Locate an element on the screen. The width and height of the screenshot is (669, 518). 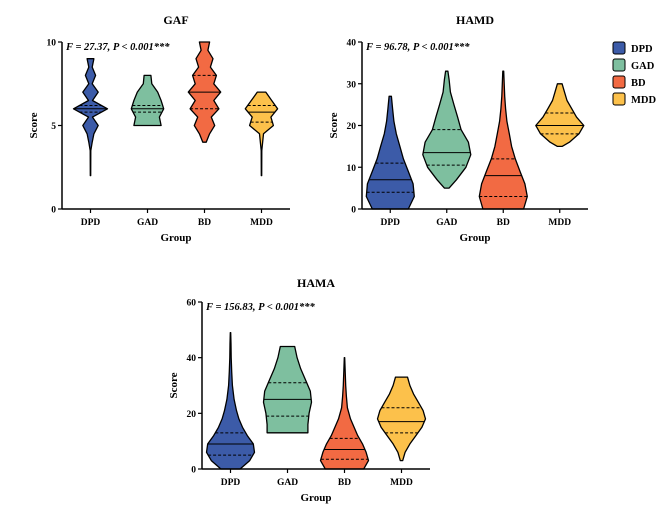
y-tick-label: 5 is located at coordinates (53, 127).